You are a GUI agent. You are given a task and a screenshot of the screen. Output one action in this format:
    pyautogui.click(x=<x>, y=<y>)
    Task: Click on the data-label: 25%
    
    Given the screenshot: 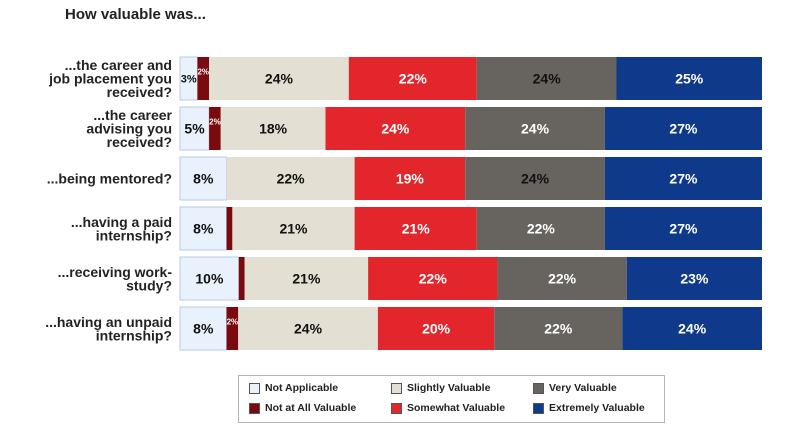 What is the action you would take?
    pyautogui.click(x=689, y=79)
    